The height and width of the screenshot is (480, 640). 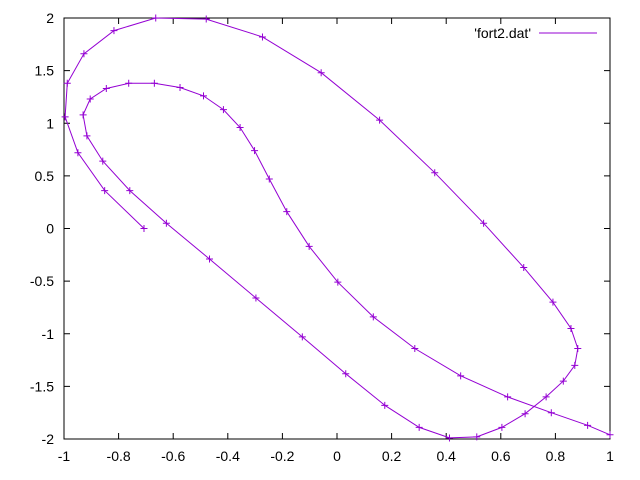 I want to click on y-tick-label: -2, so click(x=48, y=439).